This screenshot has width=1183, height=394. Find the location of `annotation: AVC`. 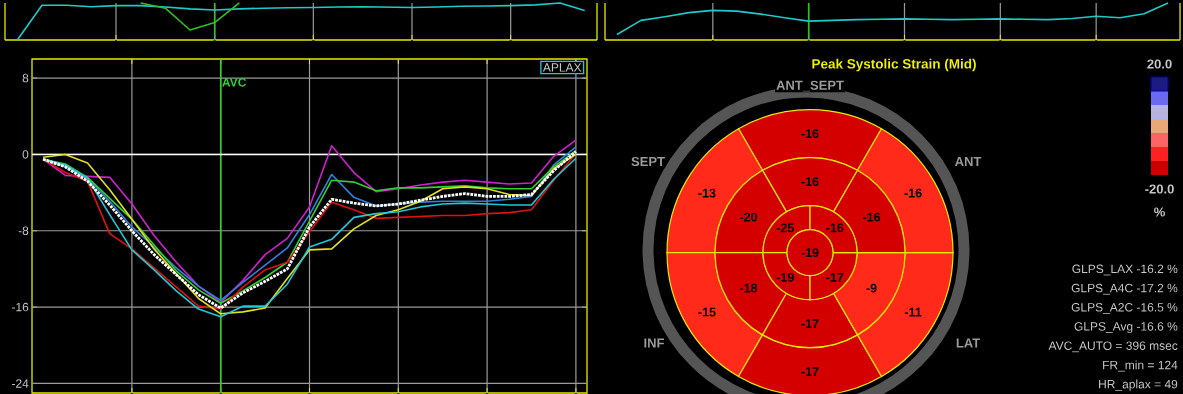

annotation: AVC is located at coordinates (234, 82).